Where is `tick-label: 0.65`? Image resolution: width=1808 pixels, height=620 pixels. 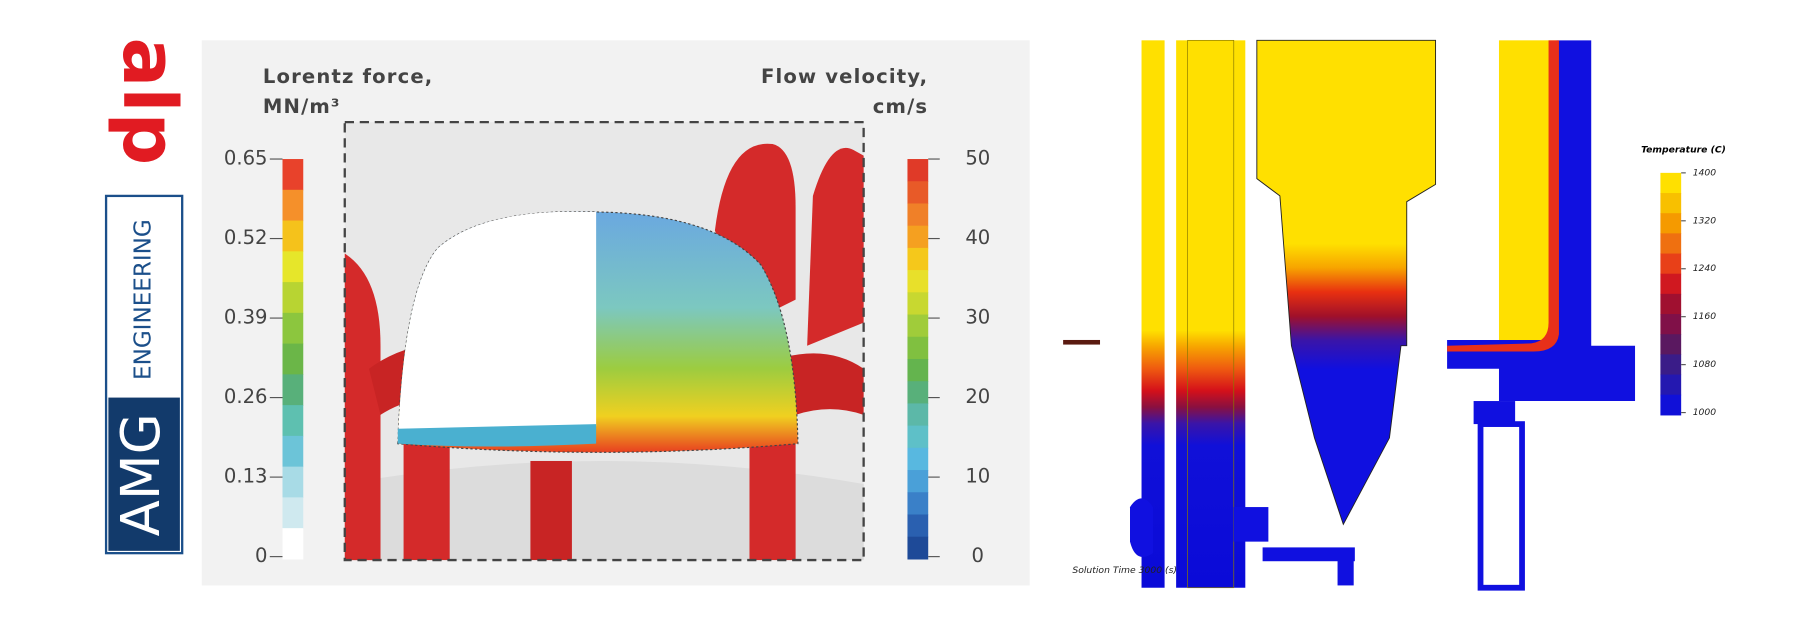
tick-label: 0.65 is located at coordinates (246, 158).